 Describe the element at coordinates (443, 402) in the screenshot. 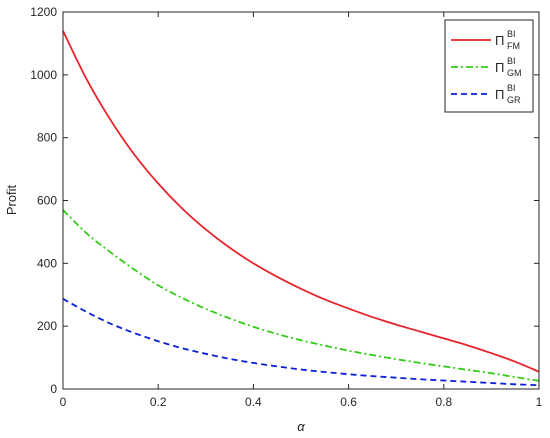

I see `x-tick-label: 0.8` at that location.